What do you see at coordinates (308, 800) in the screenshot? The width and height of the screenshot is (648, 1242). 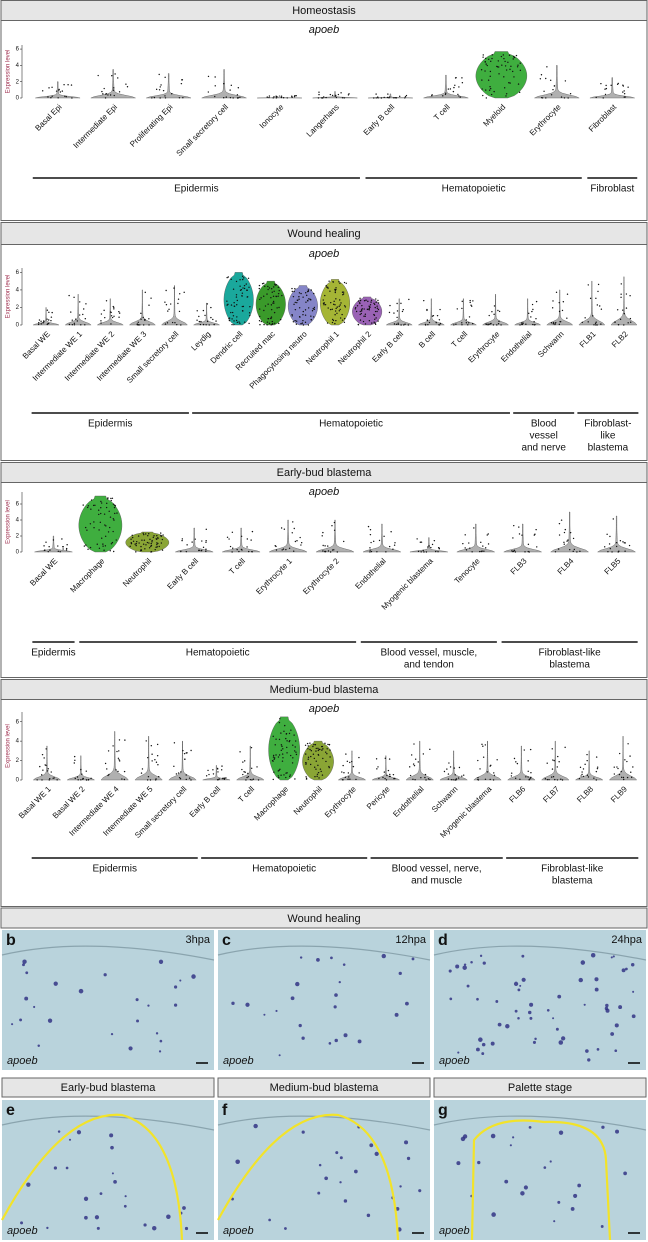 I see `category-label: Neutrophil` at bounding box center [308, 800].